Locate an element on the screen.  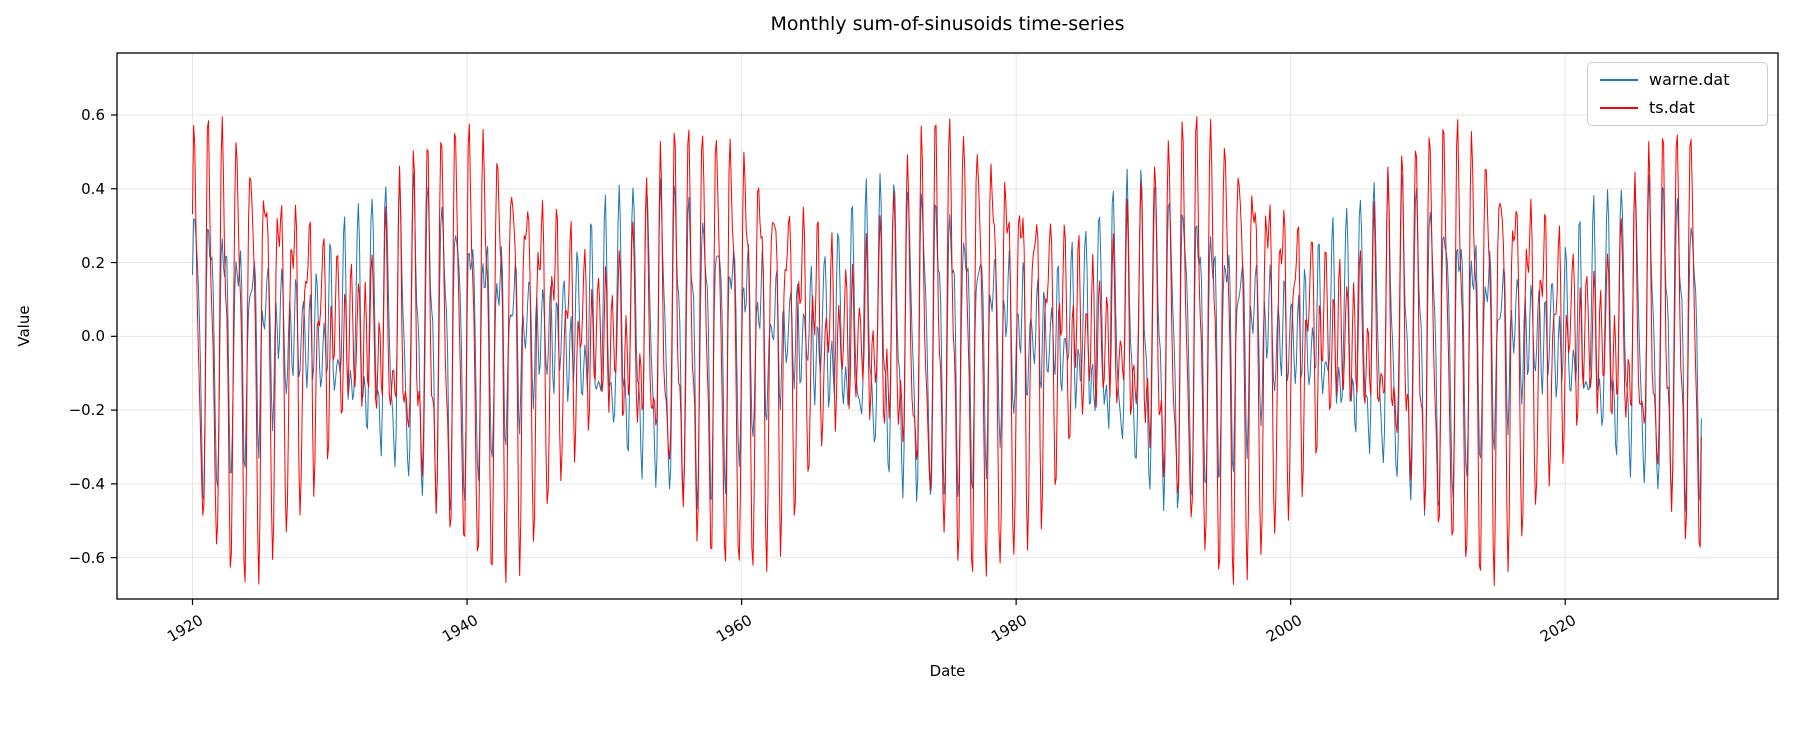
y-tick-label: −0.4 is located at coordinates (86, 483).